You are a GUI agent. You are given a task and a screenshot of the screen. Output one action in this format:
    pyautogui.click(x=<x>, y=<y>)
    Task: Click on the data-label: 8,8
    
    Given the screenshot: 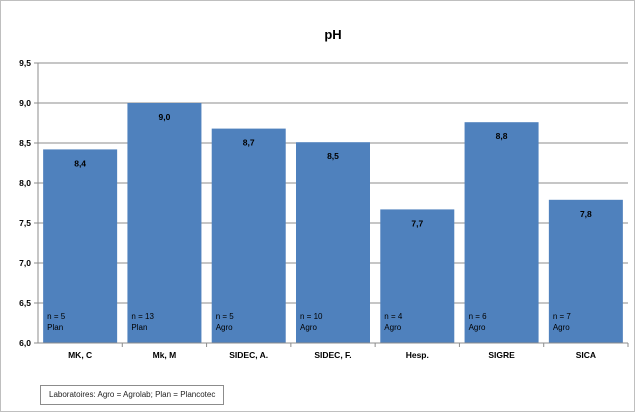 What is the action you would take?
    pyautogui.click(x=502, y=136)
    